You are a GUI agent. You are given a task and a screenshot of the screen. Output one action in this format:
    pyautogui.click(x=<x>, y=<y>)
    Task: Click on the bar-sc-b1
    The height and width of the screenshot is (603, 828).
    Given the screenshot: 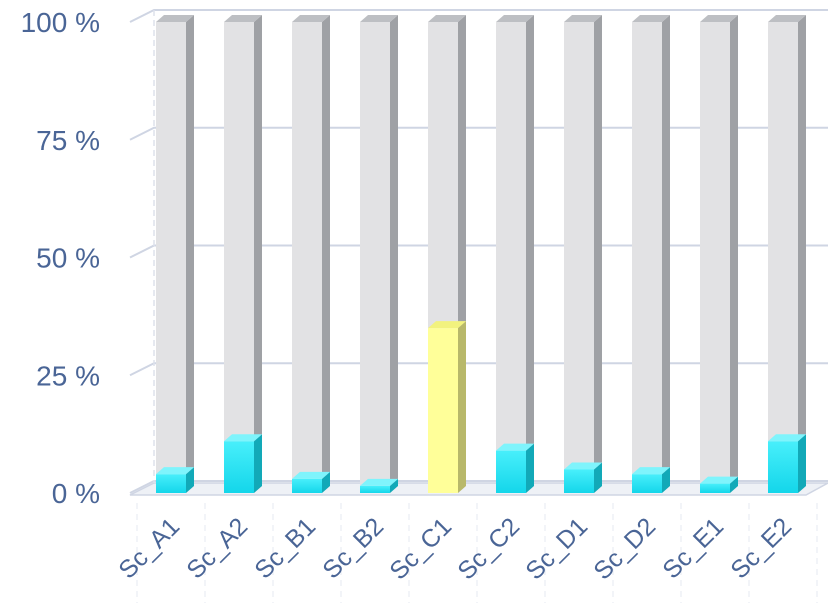 What is the action you would take?
    pyautogui.click(x=311, y=254)
    